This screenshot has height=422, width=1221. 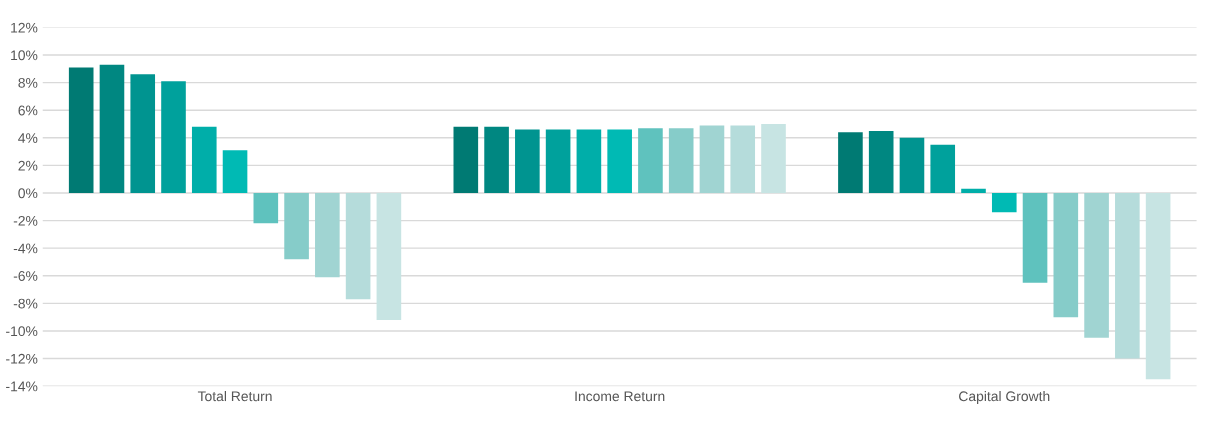 I want to click on x-tick-label: Income Return, so click(x=620, y=396).